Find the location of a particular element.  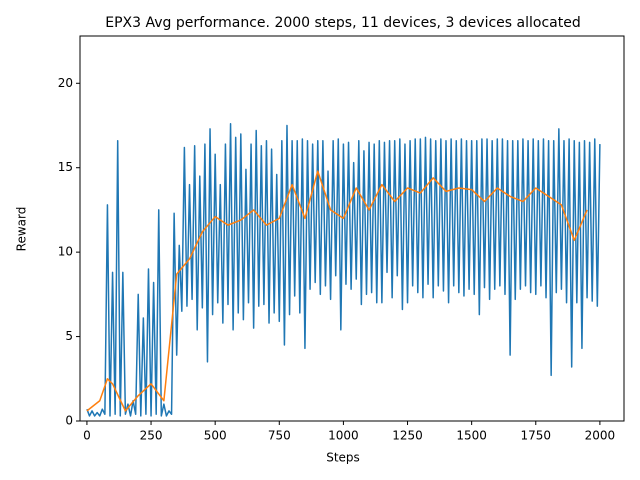

y-tick-label: 0 is located at coordinates (69, 421).